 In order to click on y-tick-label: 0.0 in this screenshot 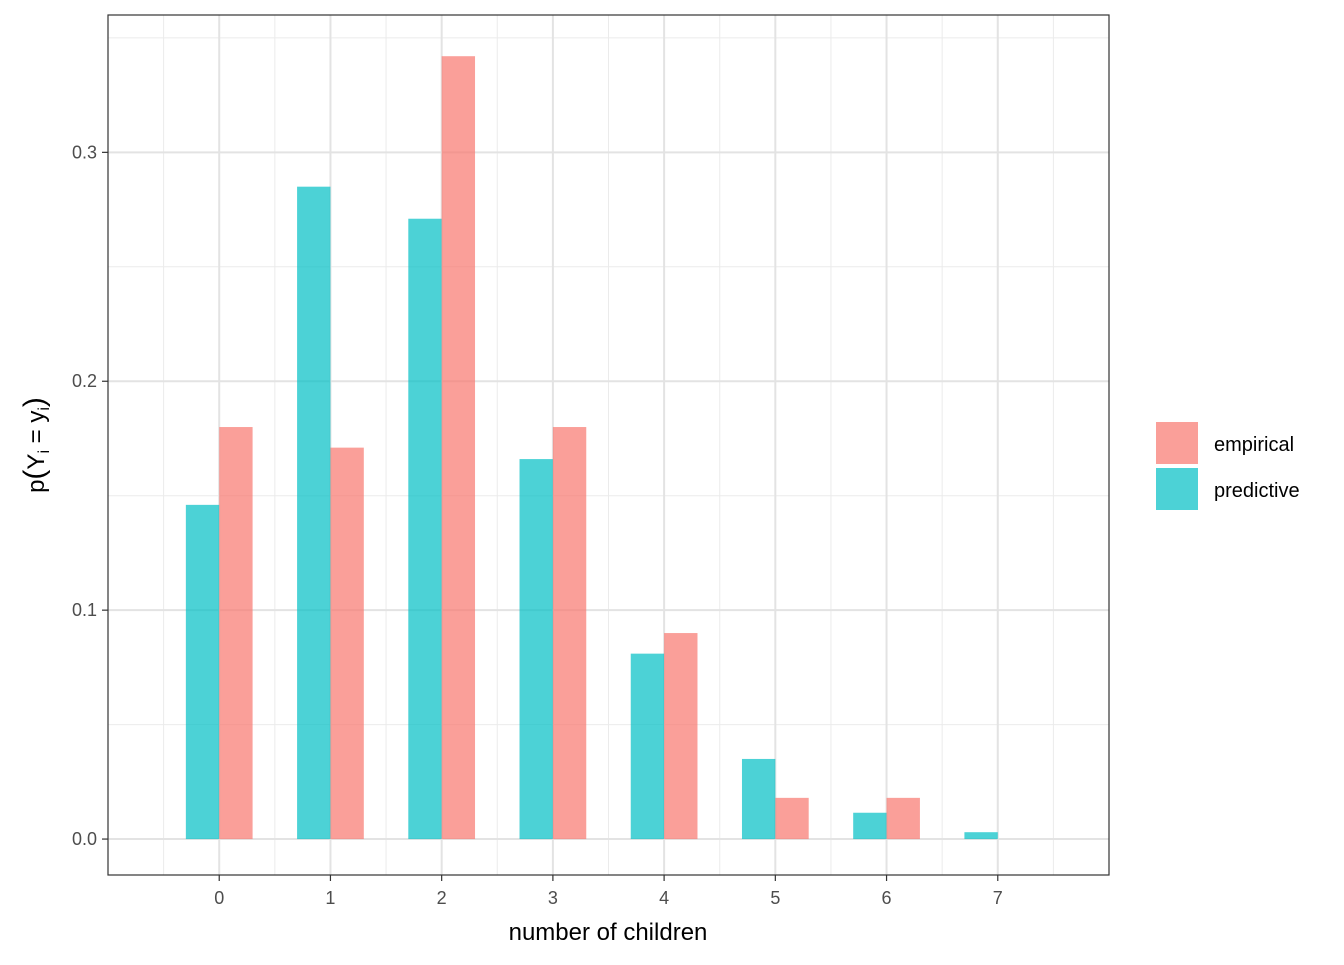, I will do `click(84, 839)`.